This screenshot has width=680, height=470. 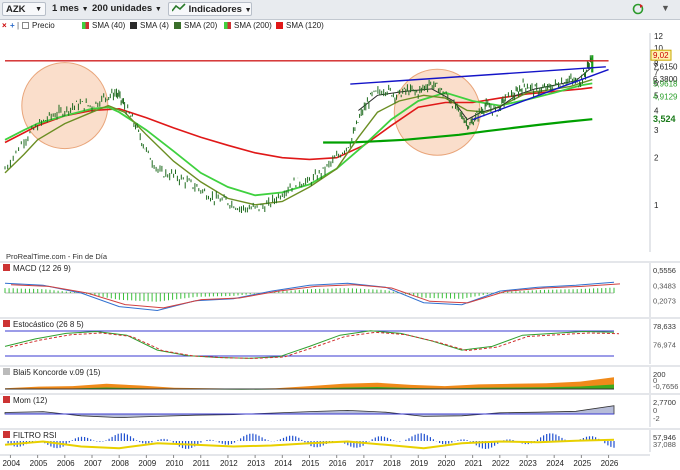 What do you see at coordinates (65, 8) in the screenshot?
I see `period-label: 1 mes` at bounding box center [65, 8].